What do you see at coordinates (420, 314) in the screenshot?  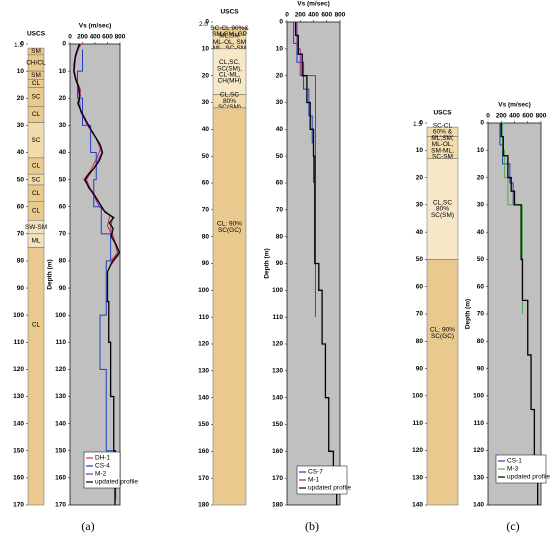 I see `uscs-depth-label: 70` at bounding box center [420, 314].